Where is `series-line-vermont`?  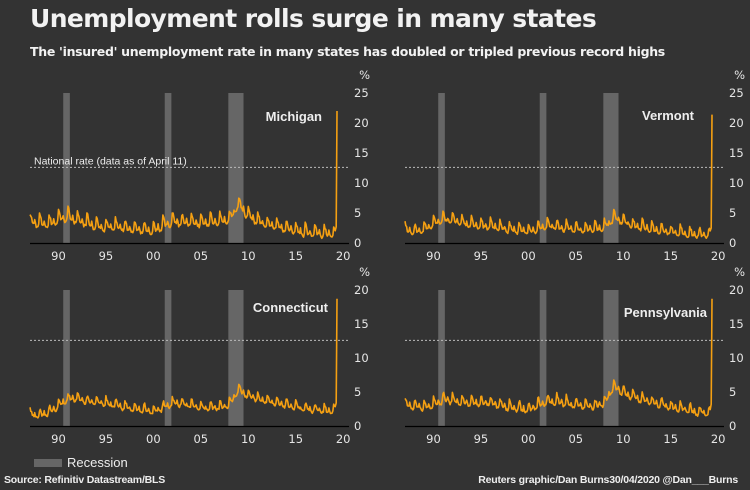 series-line-vermont is located at coordinates (558, 176).